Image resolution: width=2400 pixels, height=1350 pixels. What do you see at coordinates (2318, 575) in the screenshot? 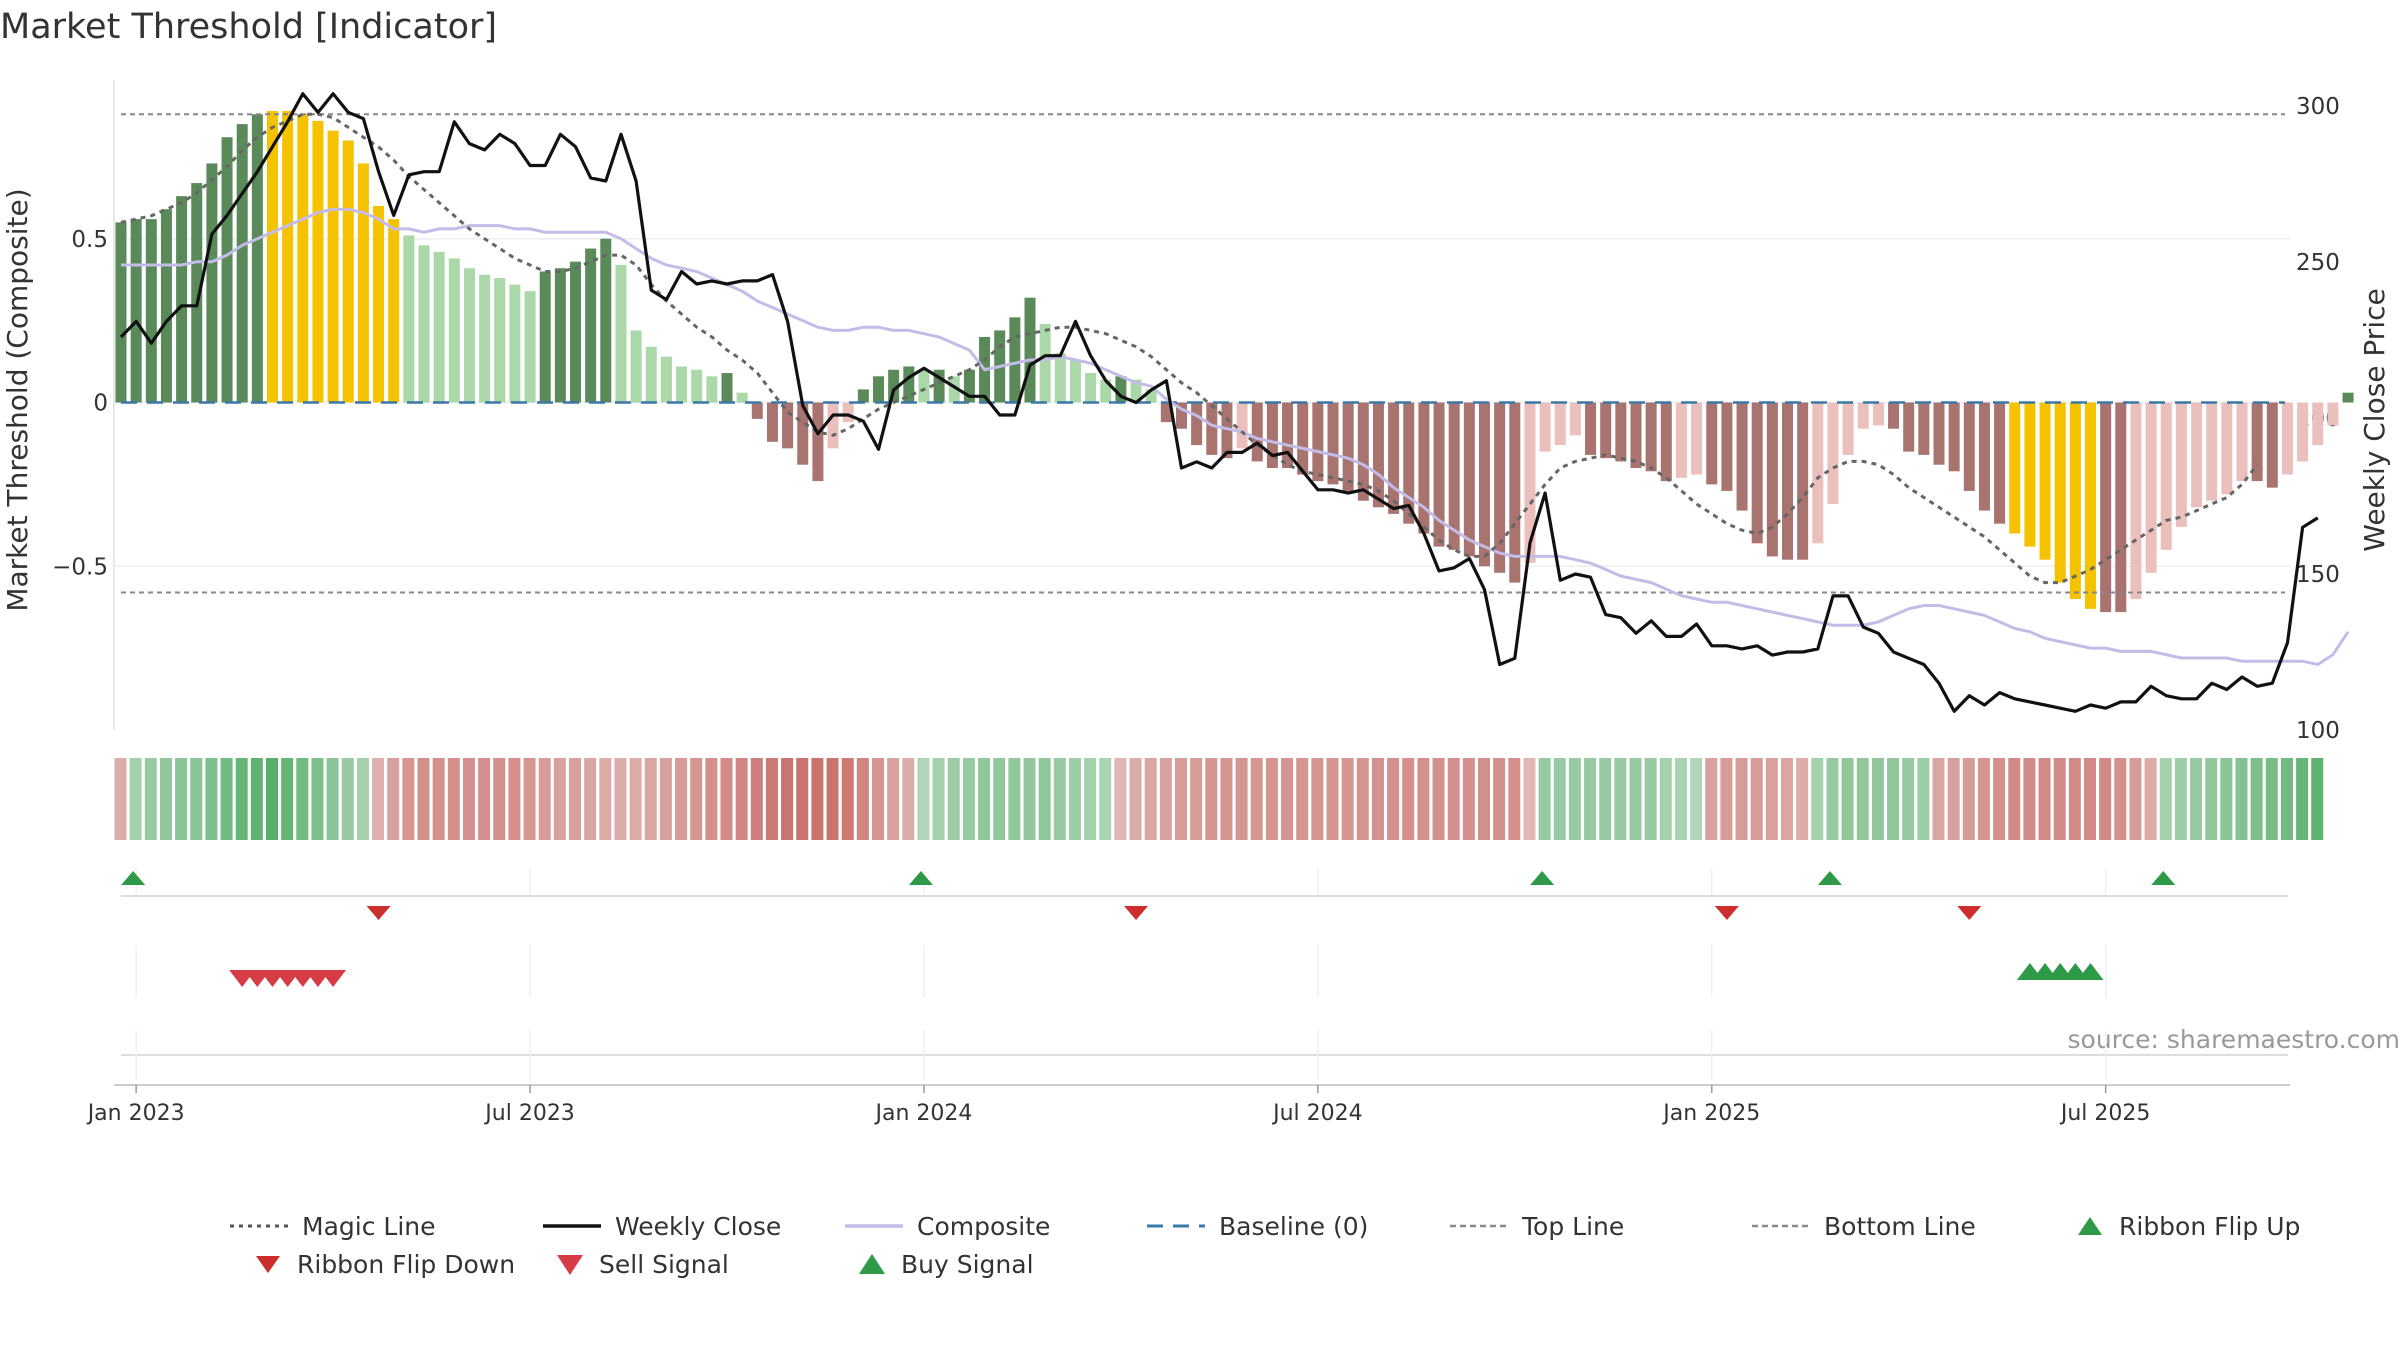
I see `right-tick-label: 150` at bounding box center [2318, 575].